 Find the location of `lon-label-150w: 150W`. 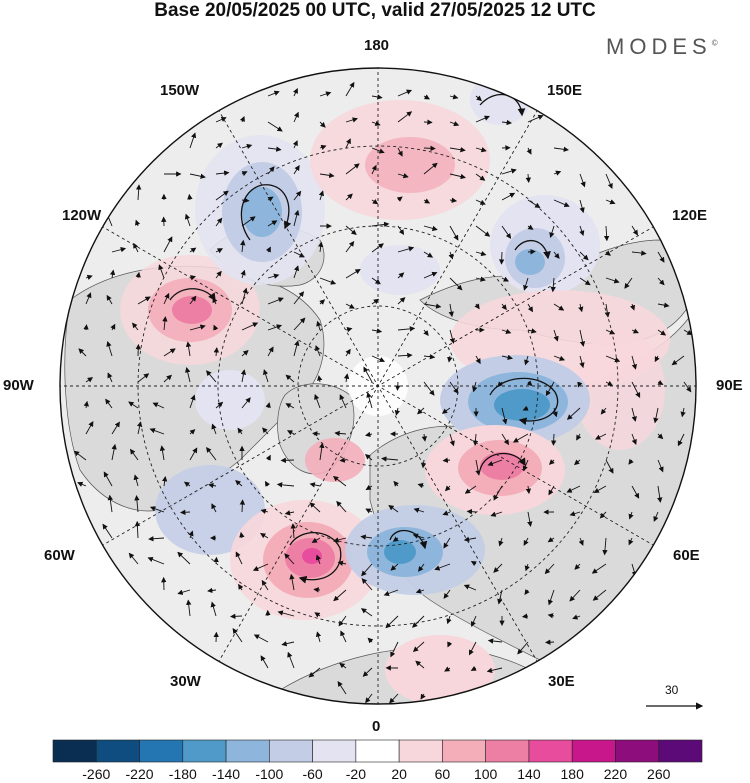

lon-label-150w: 150W is located at coordinates (180, 90).